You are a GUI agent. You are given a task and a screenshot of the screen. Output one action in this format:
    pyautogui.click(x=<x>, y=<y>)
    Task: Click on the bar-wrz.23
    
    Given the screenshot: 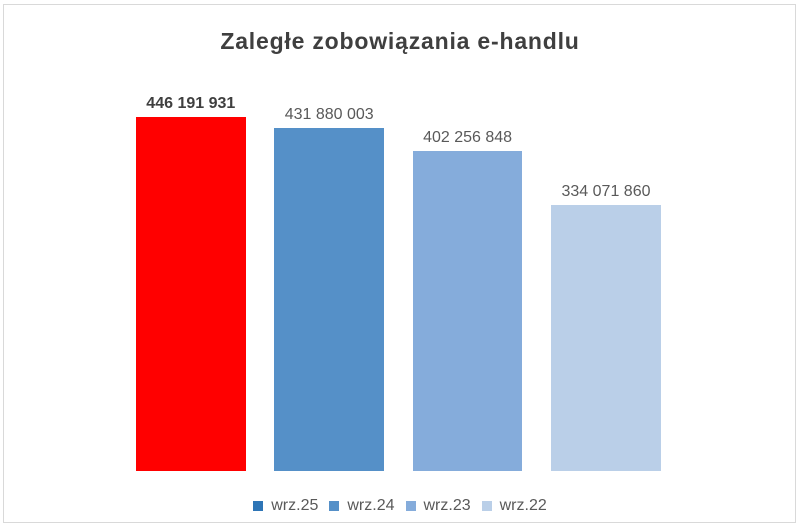 What is the action you would take?
    pyautogui.click(x=467, y=311)
    